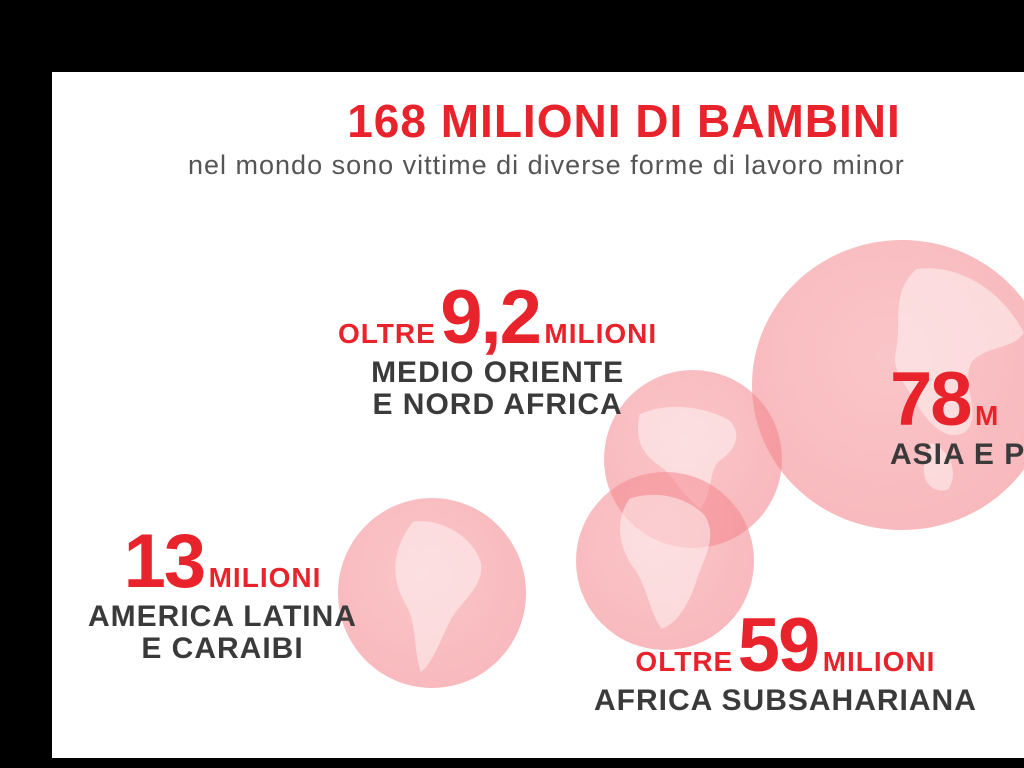 This screenshot has height=768, width=1024. What do you see at coordinates (687, 457) in the screenshot?
I see `mena-map-icon` at bounding box center [687, 457].